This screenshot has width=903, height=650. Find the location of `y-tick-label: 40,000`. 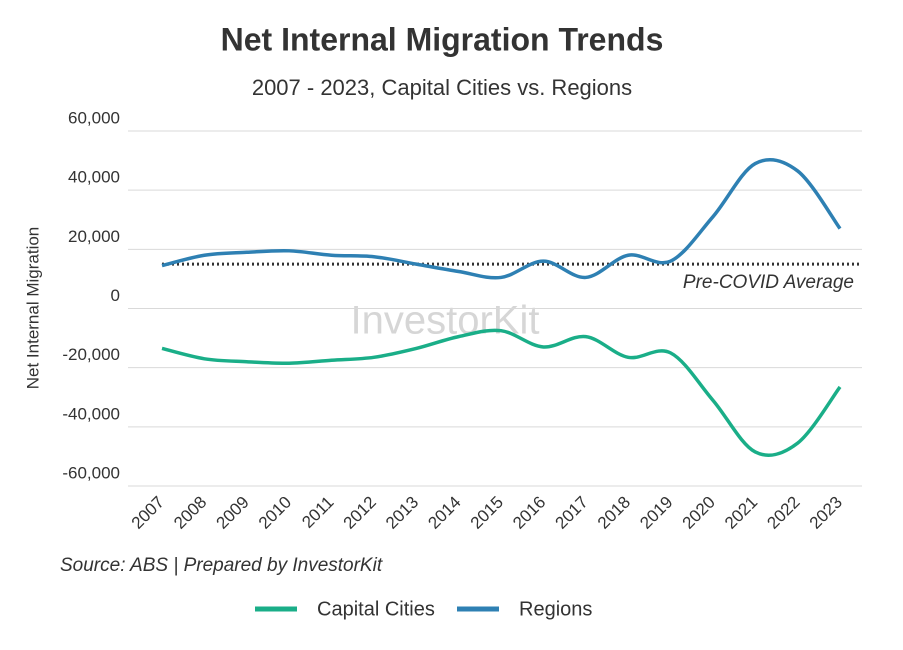

y-tick-label: 40,000 is located at coordinates (94, 177).